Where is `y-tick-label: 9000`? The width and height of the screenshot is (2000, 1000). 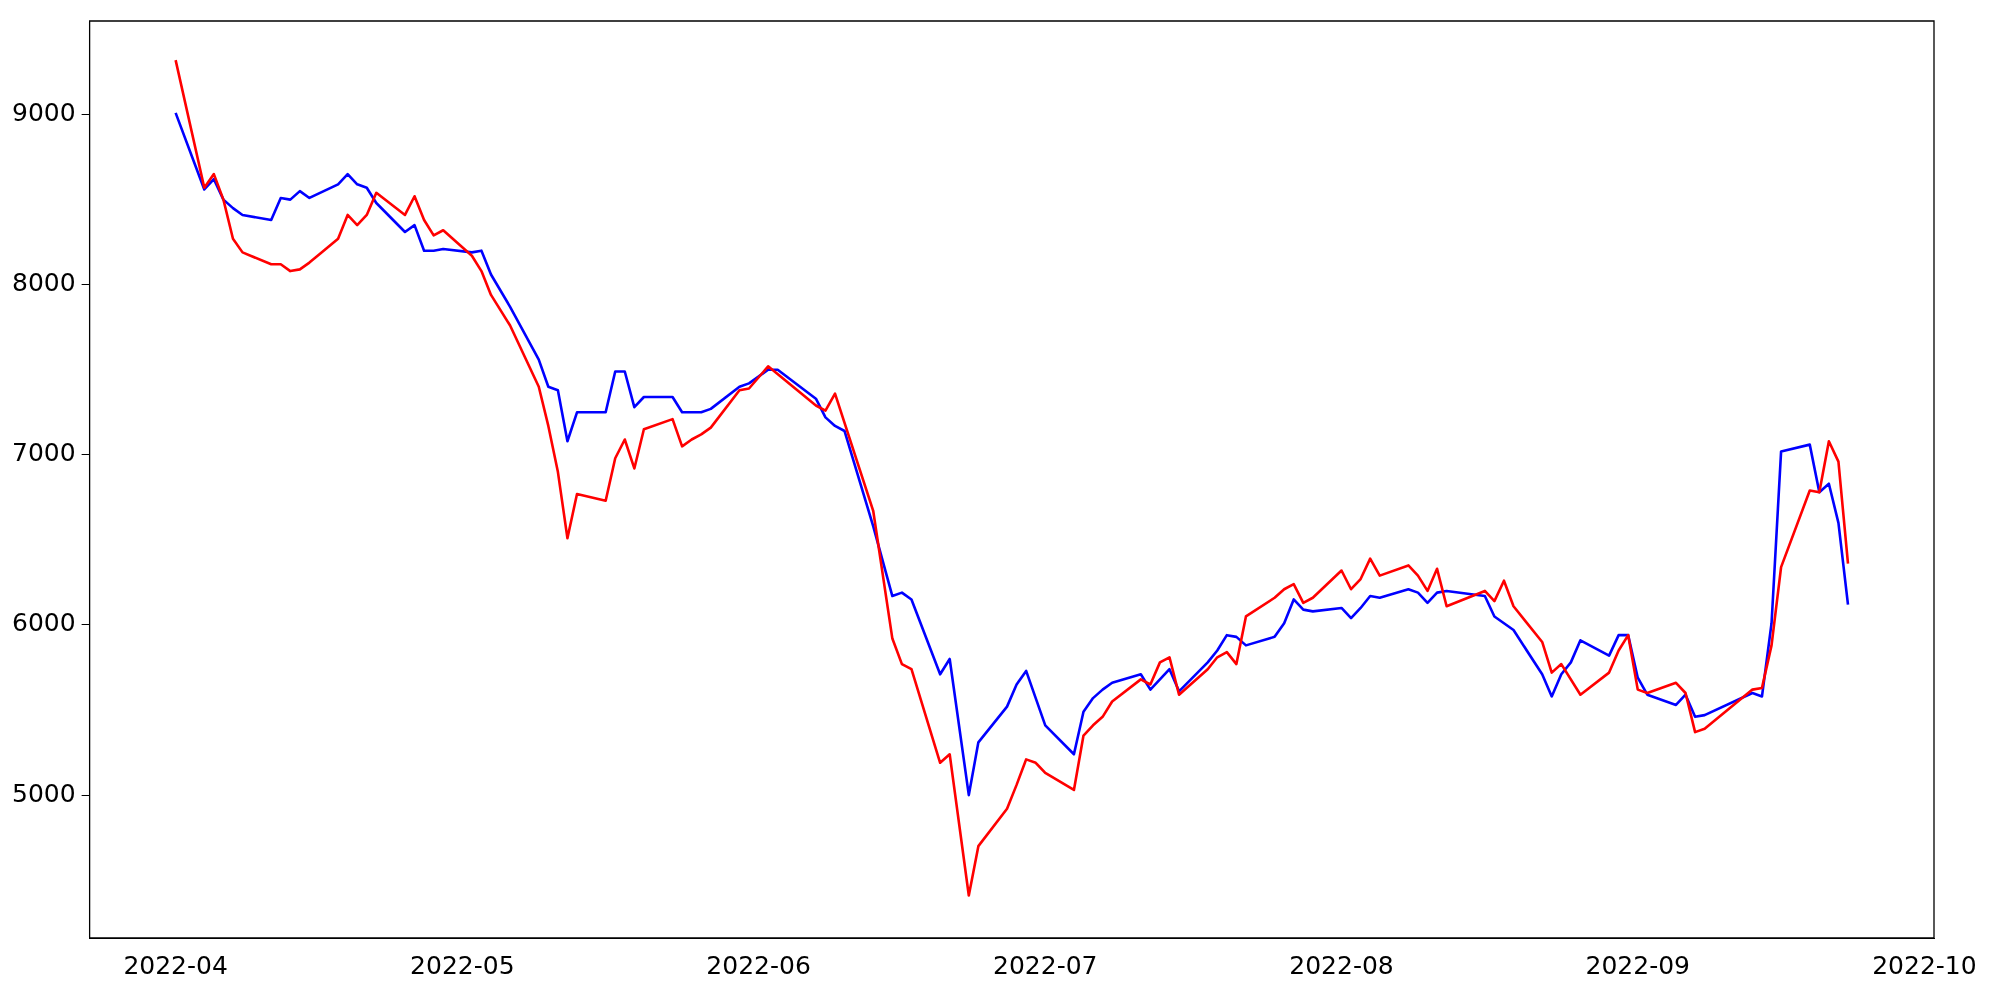
y-tick-label: 9000 is located at coordinates (44, 113).